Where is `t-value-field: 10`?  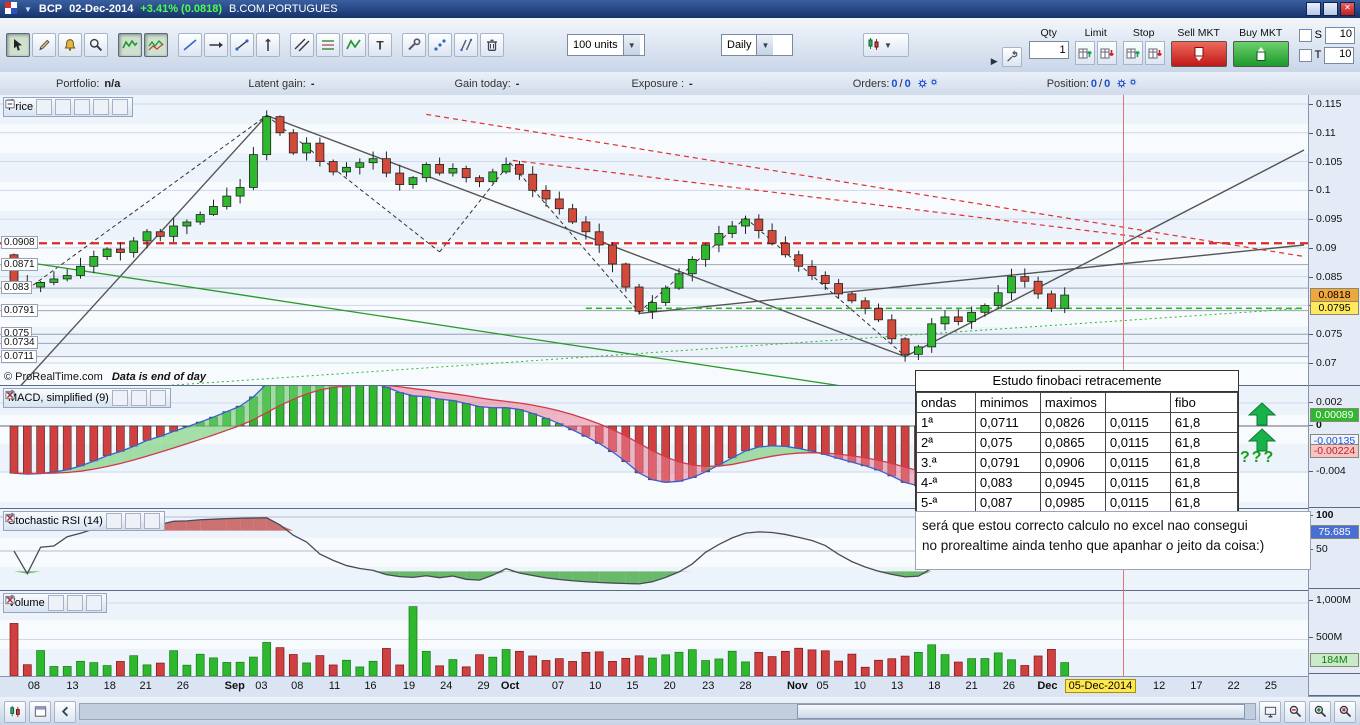
t-value-field: 10 is located at coordinates (1339, 55).